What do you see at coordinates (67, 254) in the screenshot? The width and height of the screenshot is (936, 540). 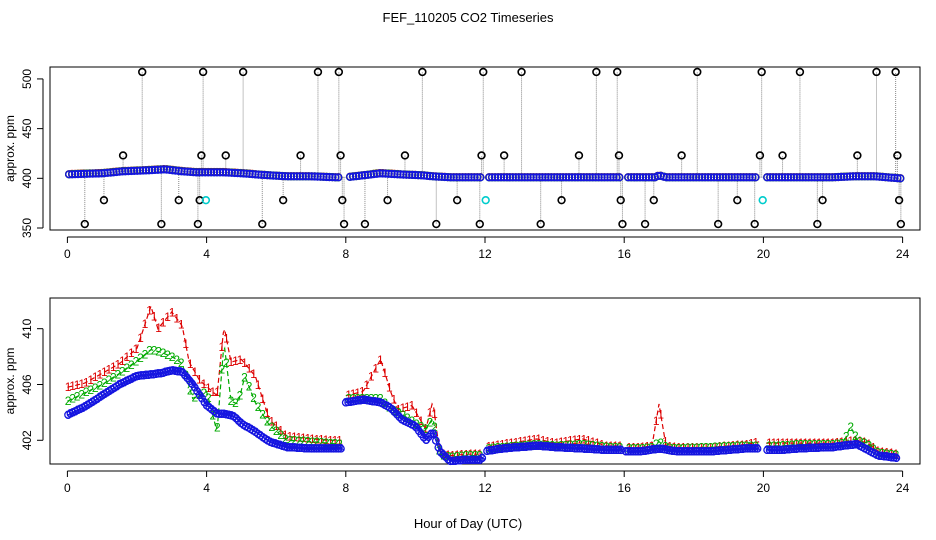 I see `x-tick-label: 0` at bounding box center [67, 254].